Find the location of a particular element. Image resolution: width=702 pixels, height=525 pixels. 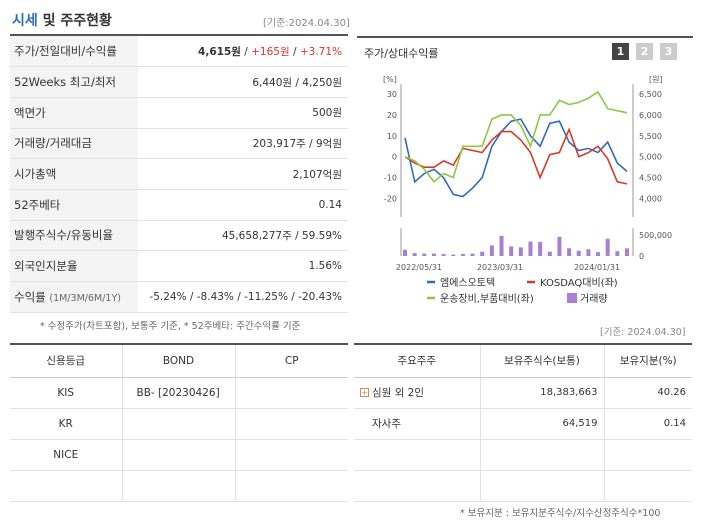

row-label: 거래량/거래대금 is located at coordinates (74, 144).